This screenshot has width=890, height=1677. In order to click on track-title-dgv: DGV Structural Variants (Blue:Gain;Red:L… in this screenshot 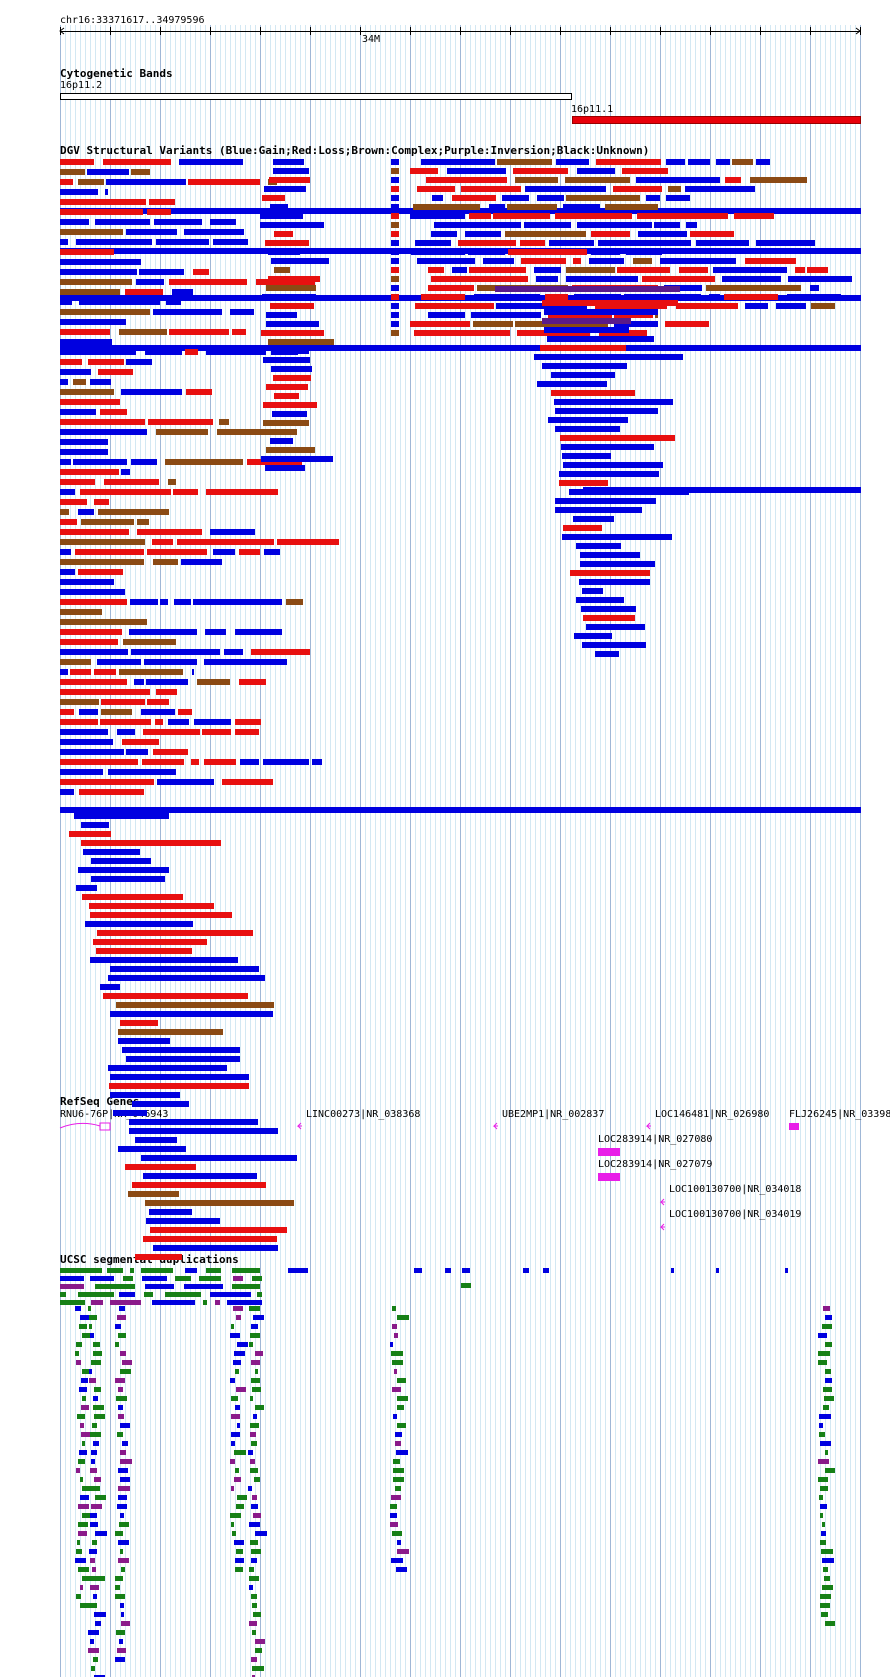, I will do `click(355, 150)`.